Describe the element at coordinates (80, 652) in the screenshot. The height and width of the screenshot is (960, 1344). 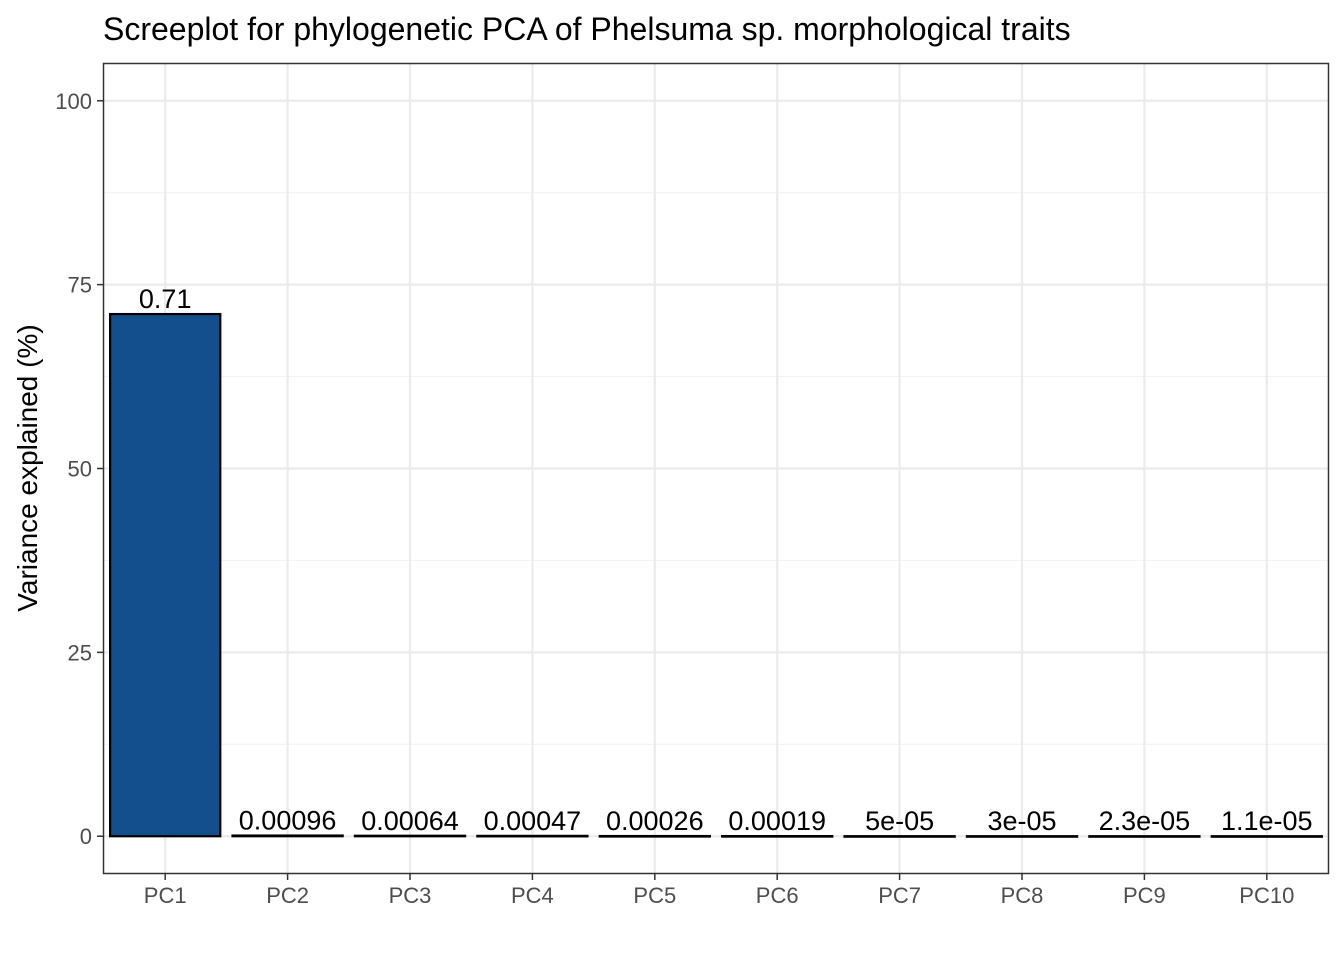
I see `y-tick-label: 25` at that location.